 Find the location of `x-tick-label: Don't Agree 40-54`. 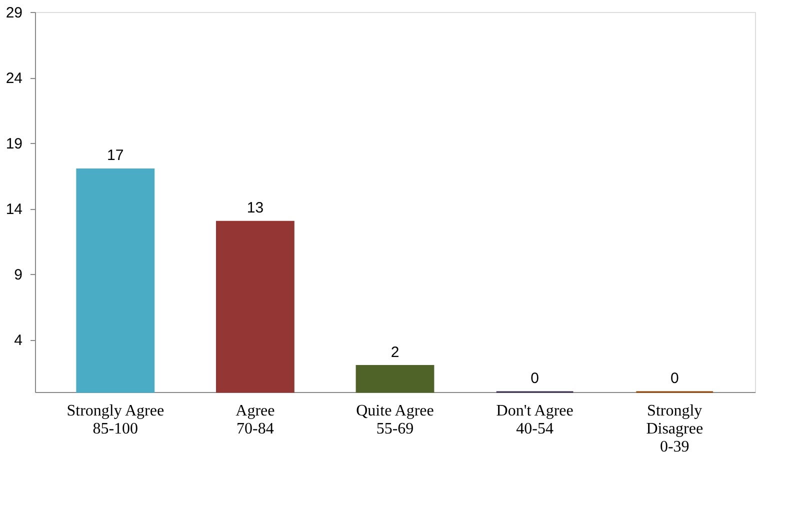

x-tick-label: Don't Agree 40-54 is located at coordinates (535, 420).